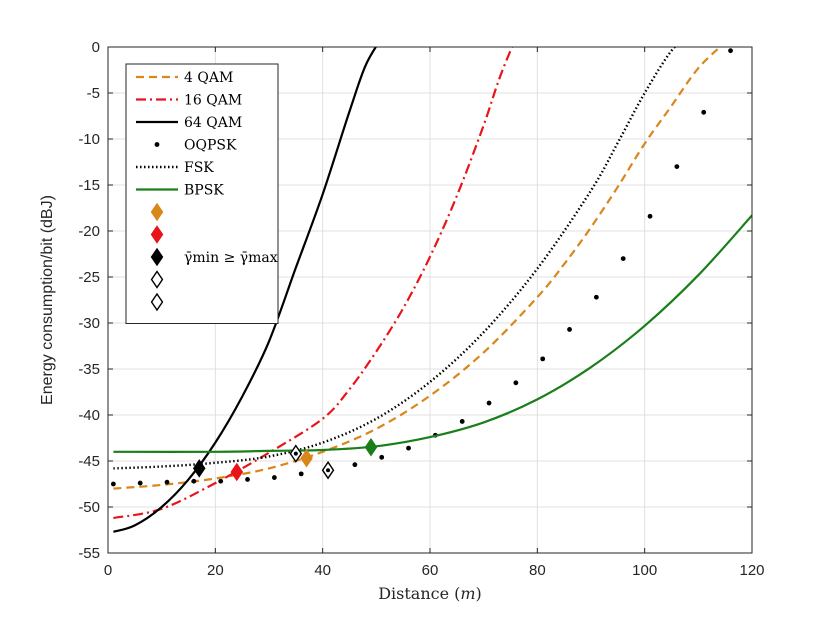 The image size is (830, 623). I want to click on x-axis-label: Distance (m), so click(430, 593).